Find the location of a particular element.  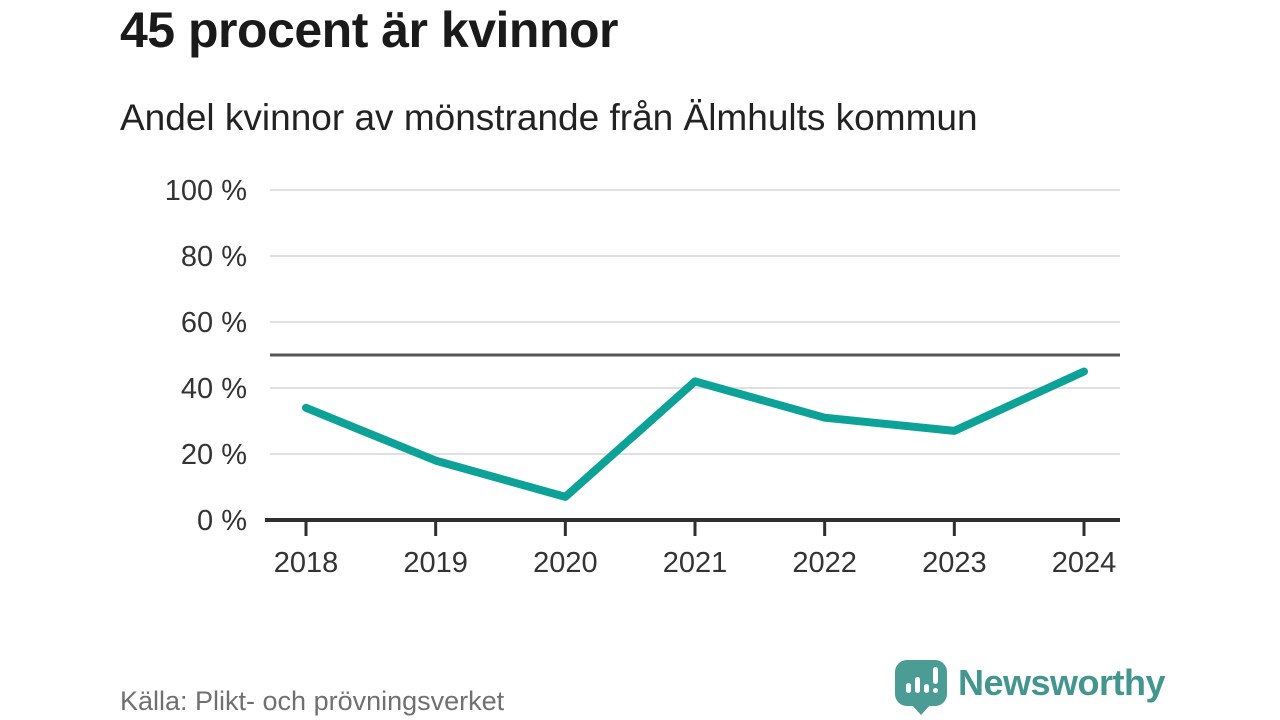

brand-lockup: Newsworthy is located at coordinates (1030, 683).